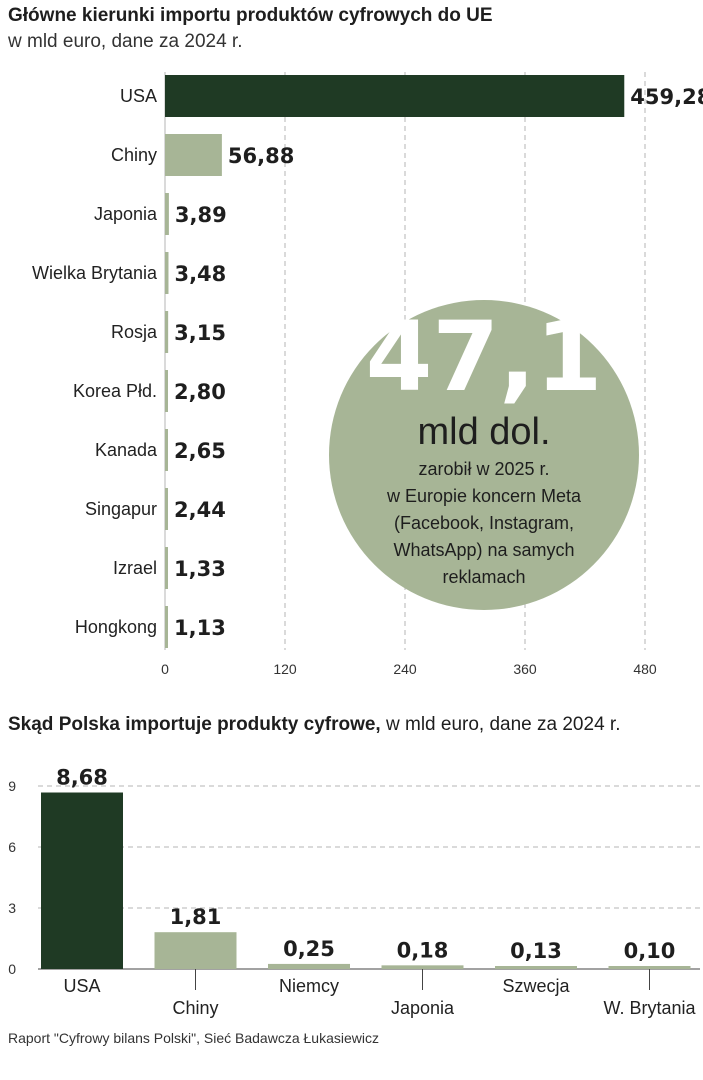 The width and height of the screenshot is (703, 1080). Describe the element at coordinates (500, 724) in the screenshot. I see `chart2-title-rest: w mld euro, dane za 2024 r.` at that location.